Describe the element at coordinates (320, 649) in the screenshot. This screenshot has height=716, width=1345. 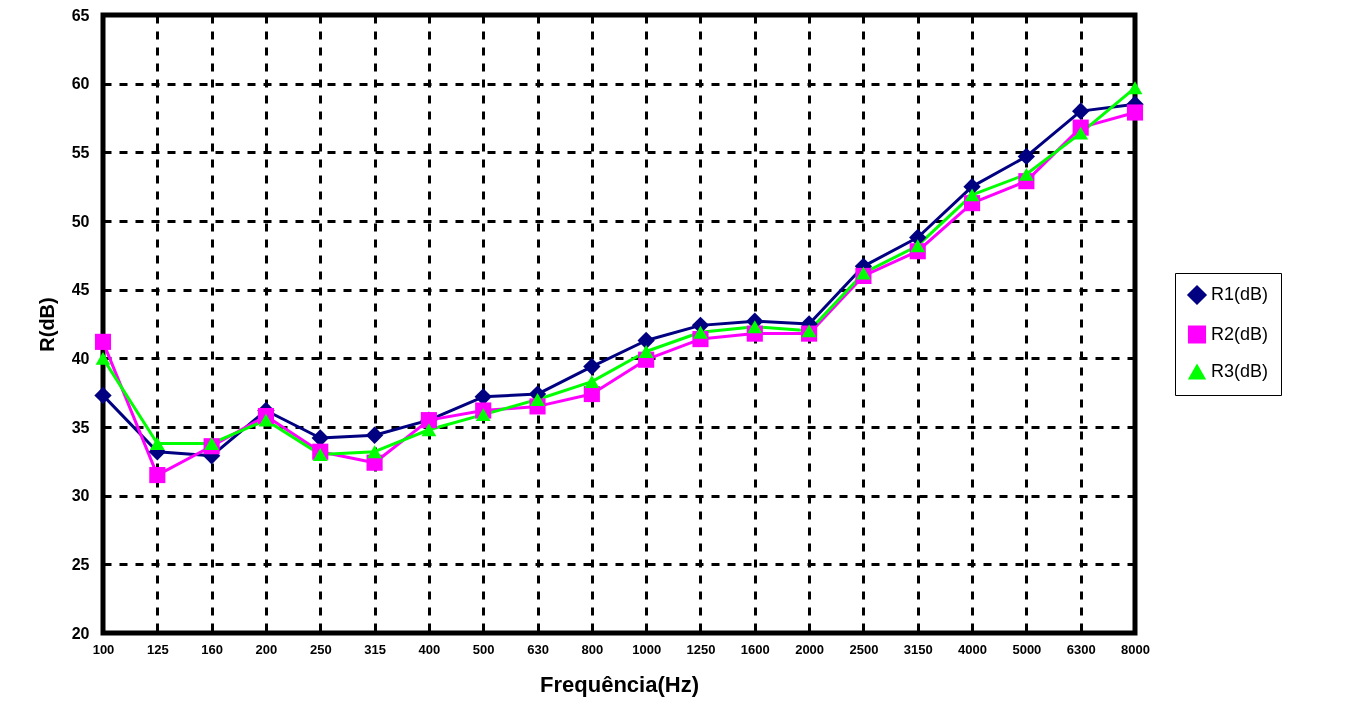
I see `x-tick-label: 250` at that location.